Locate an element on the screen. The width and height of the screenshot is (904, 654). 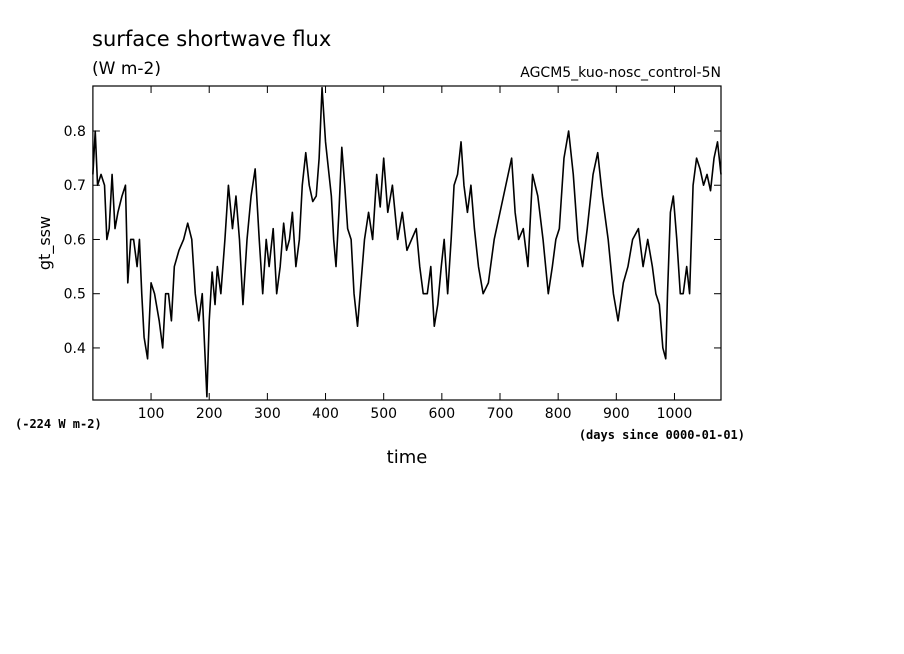
x-tick-label: 700 is located at coordinates (500, 414).